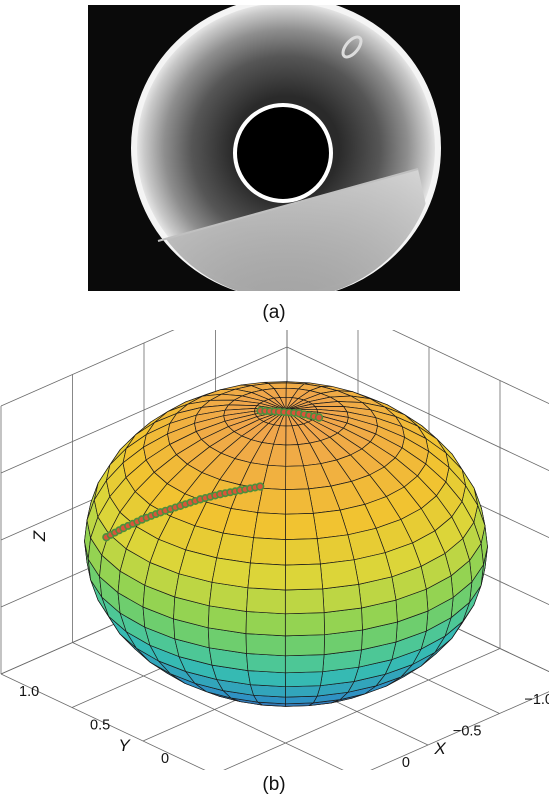 This screenshot has height=798, width=549. I want to click on data-tracks, so click(213, 474).